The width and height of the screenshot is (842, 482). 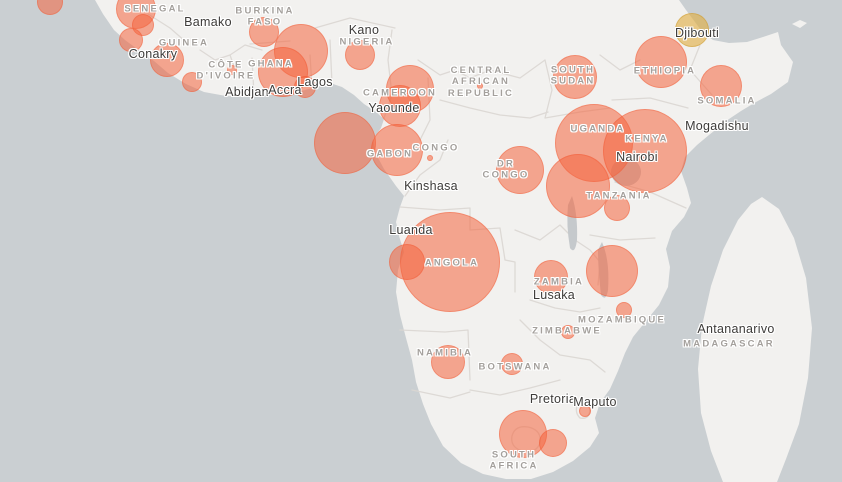 What do you see at coordinates (799, 24) in the screenshot?
I see `small-island` at bounding box center [799, 24].